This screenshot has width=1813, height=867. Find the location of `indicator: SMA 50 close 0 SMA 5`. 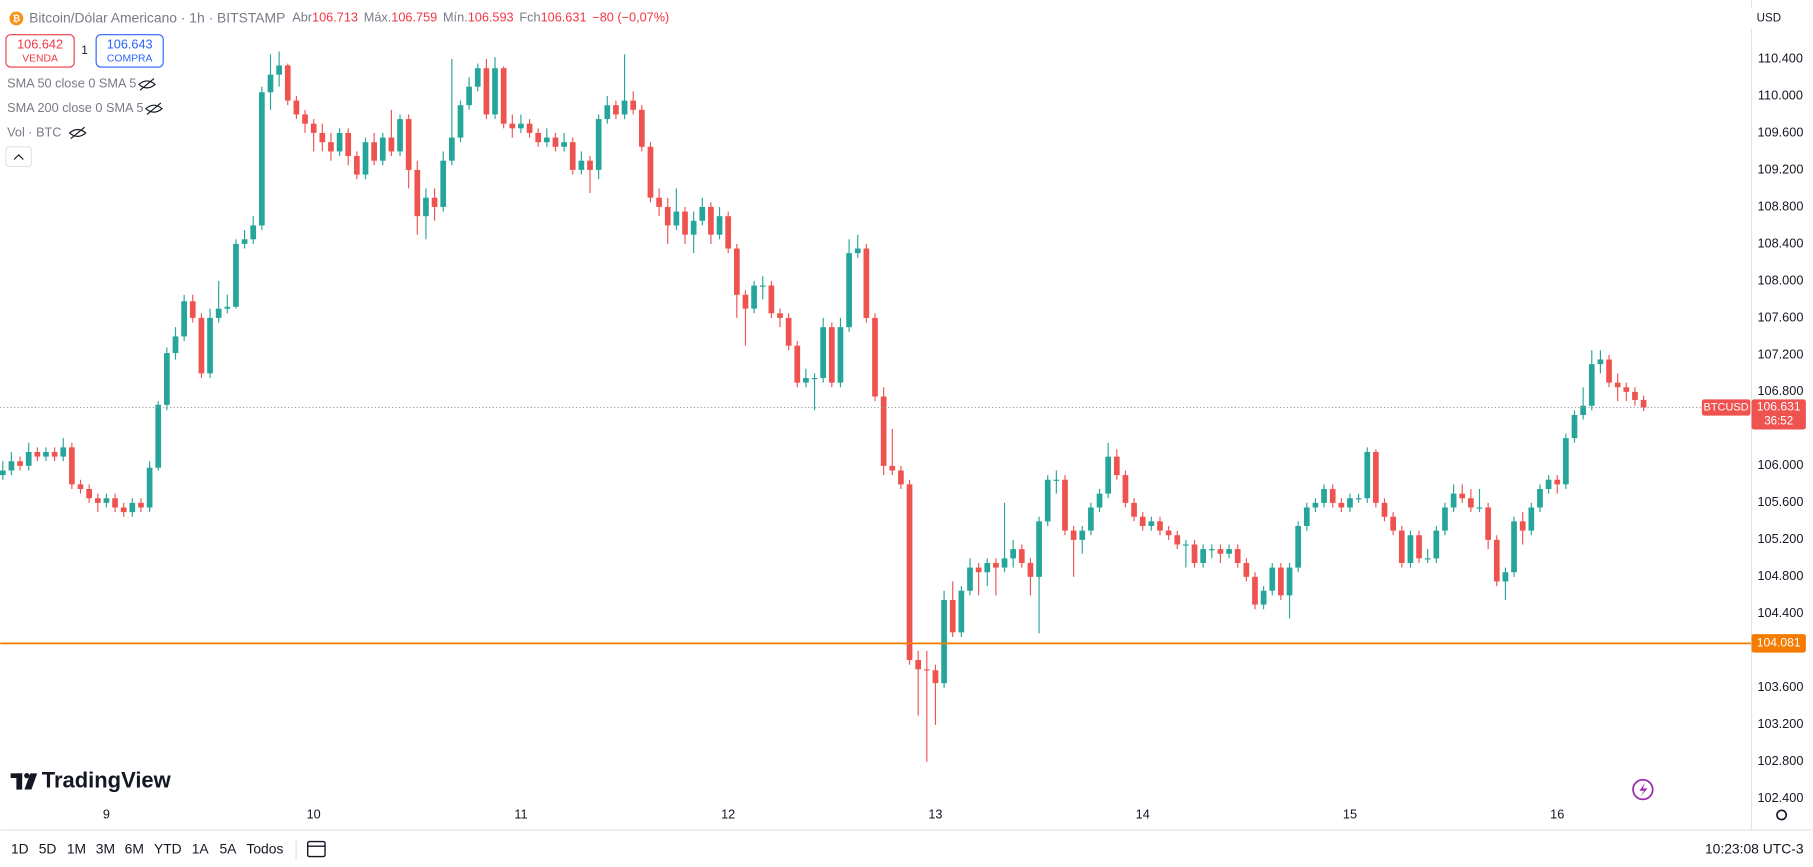

indicator: SMA 50 close 0 SMA 5 is located at coordinates (71, 83).